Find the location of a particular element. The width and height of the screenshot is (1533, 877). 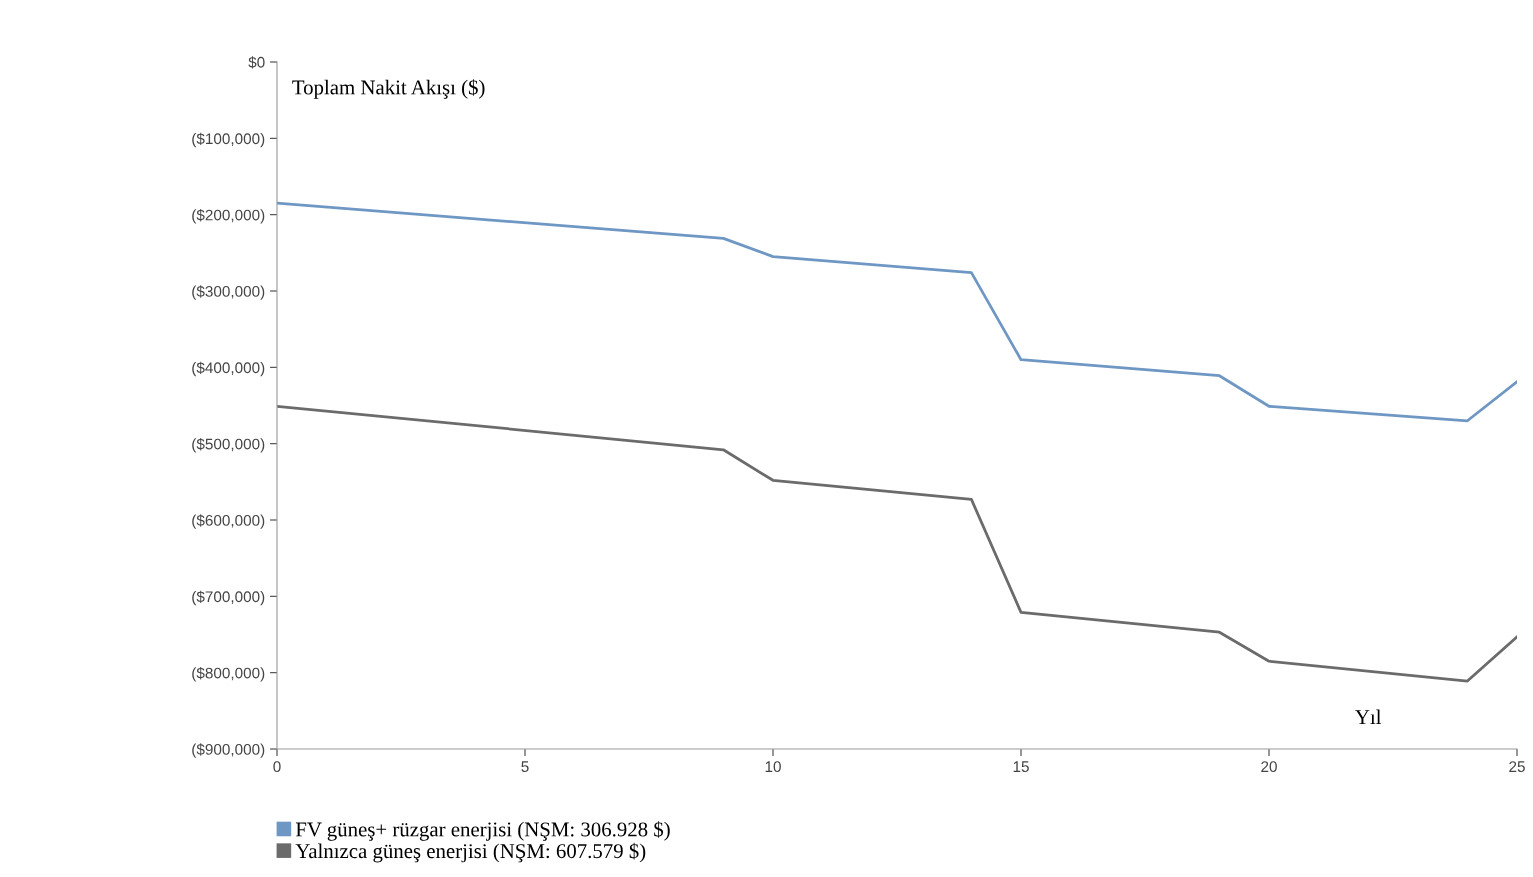

x-tick-label: 5 is located at coordinates (525, 767).